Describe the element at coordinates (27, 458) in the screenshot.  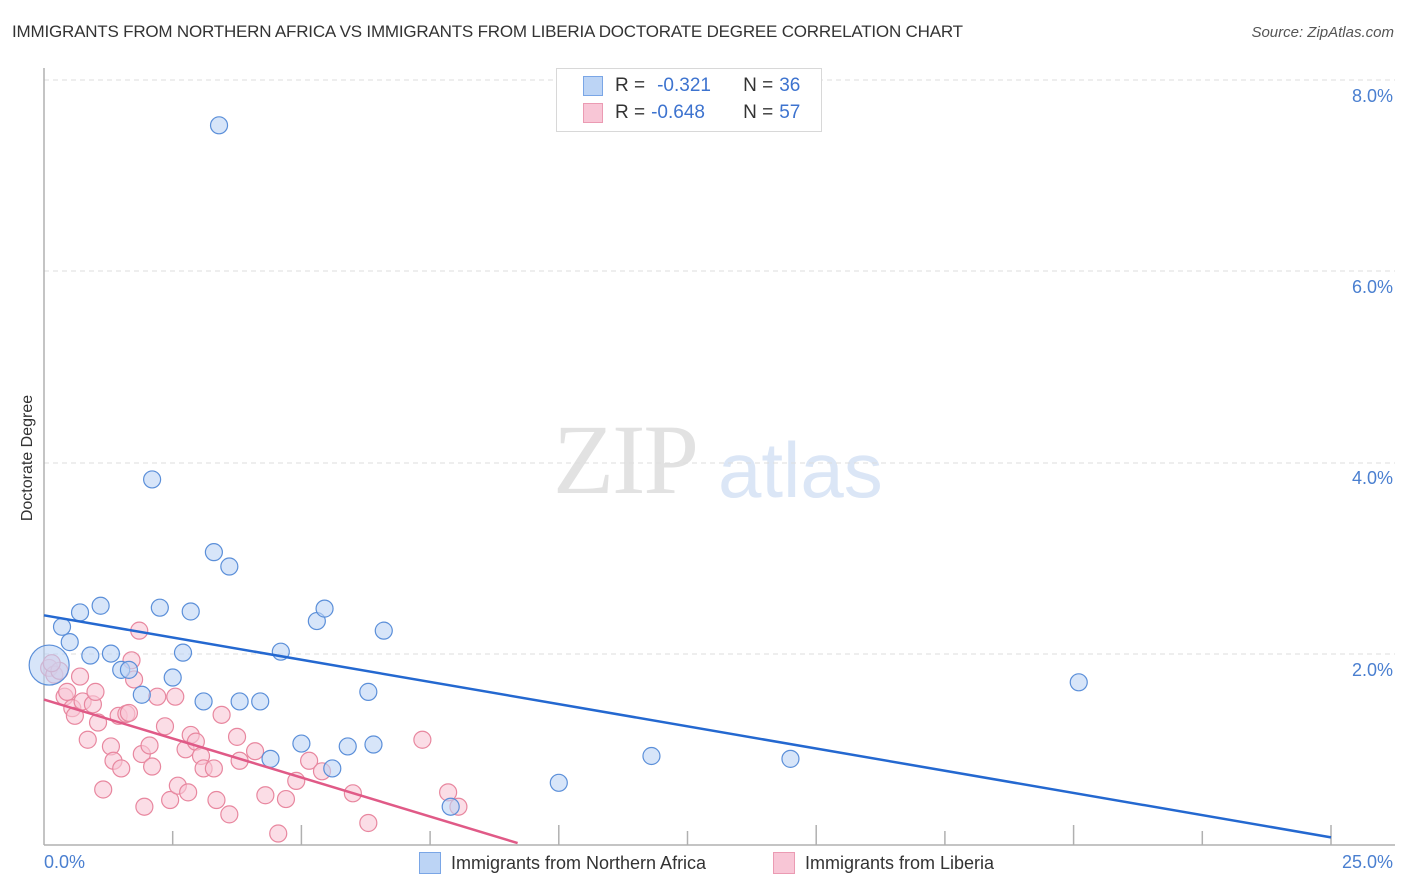
I see `y-axis-label: Doctorate Degree` at that location.